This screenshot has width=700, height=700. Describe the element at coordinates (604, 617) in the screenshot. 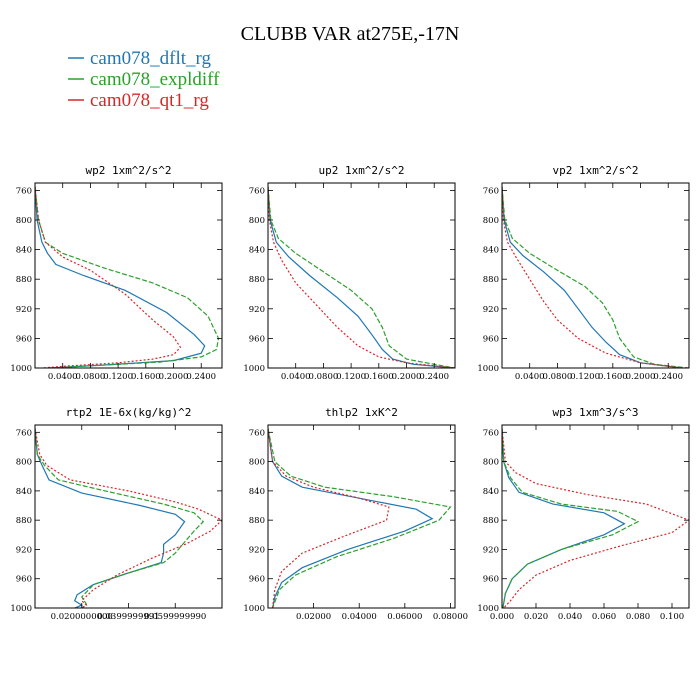

I see `panel-6-xtick-label-4: 0.060` at that location.